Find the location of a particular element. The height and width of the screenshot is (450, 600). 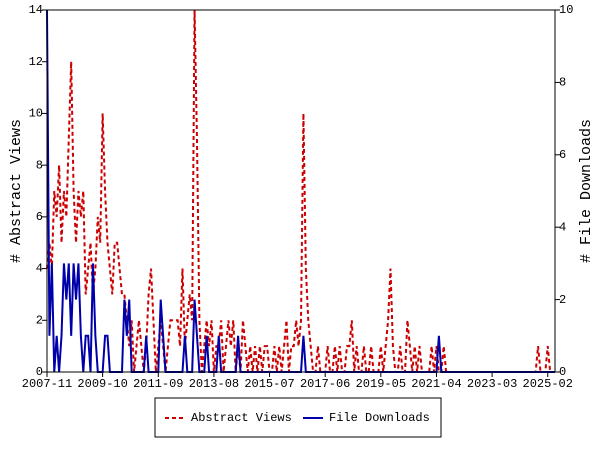

legend-box is located at coordinates (298, 417).